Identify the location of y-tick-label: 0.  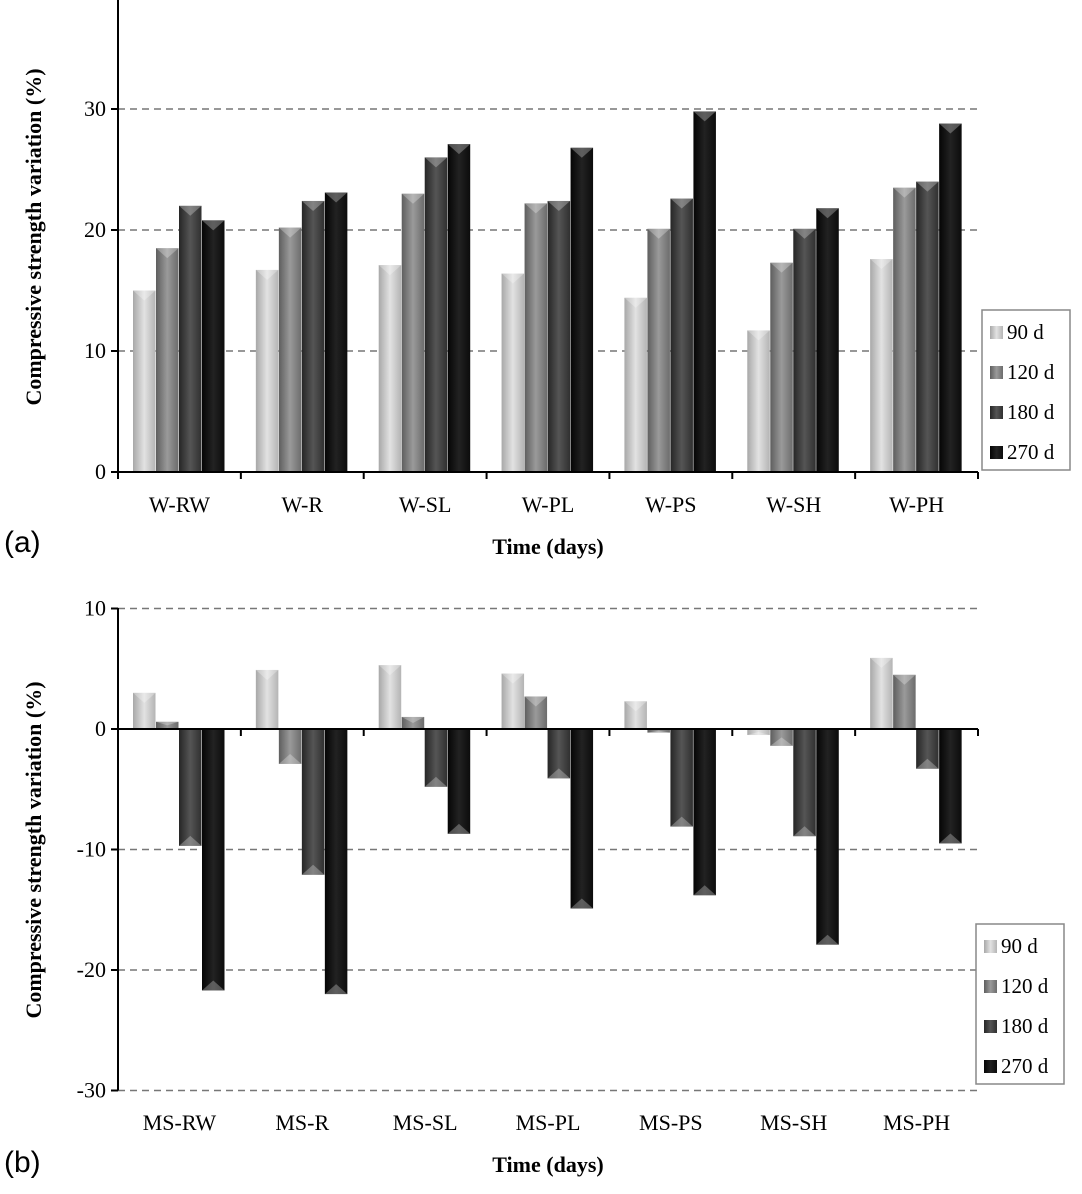
(100, 728).